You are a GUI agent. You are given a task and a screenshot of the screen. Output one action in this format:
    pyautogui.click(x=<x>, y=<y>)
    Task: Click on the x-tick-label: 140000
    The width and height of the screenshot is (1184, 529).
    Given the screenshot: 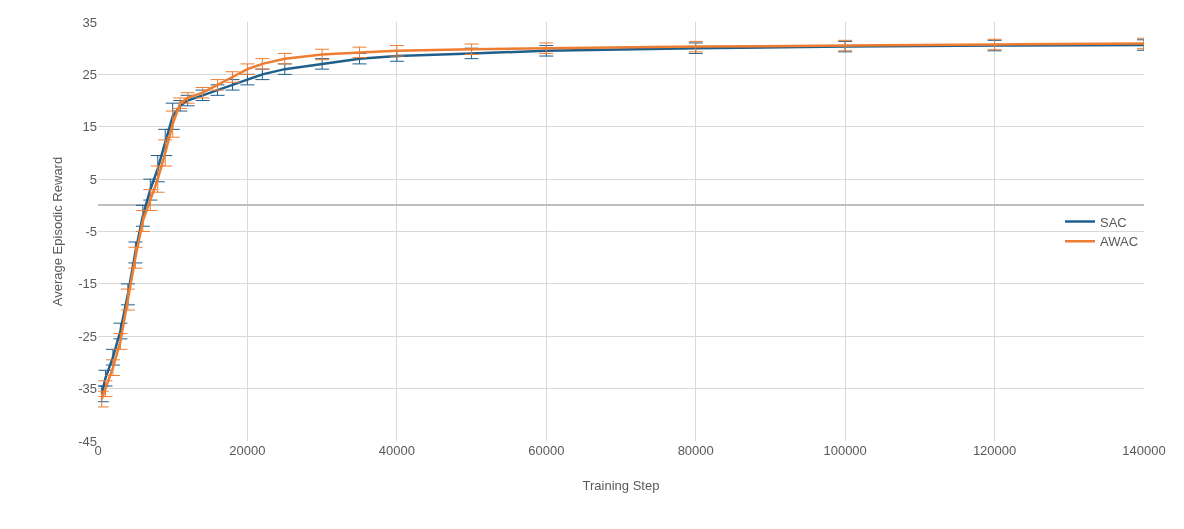 What is the action you would take?
    pyautogui.click(x=1144, y=450)
    